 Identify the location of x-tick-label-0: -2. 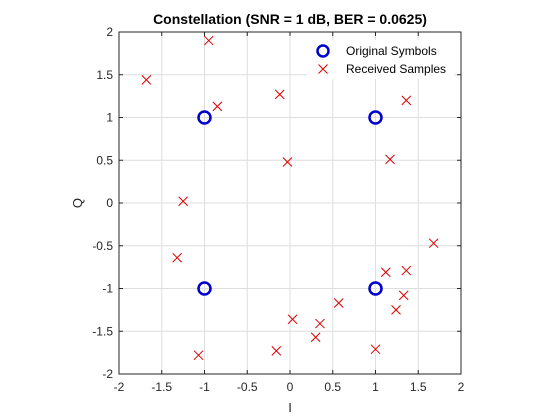
(119, 387).